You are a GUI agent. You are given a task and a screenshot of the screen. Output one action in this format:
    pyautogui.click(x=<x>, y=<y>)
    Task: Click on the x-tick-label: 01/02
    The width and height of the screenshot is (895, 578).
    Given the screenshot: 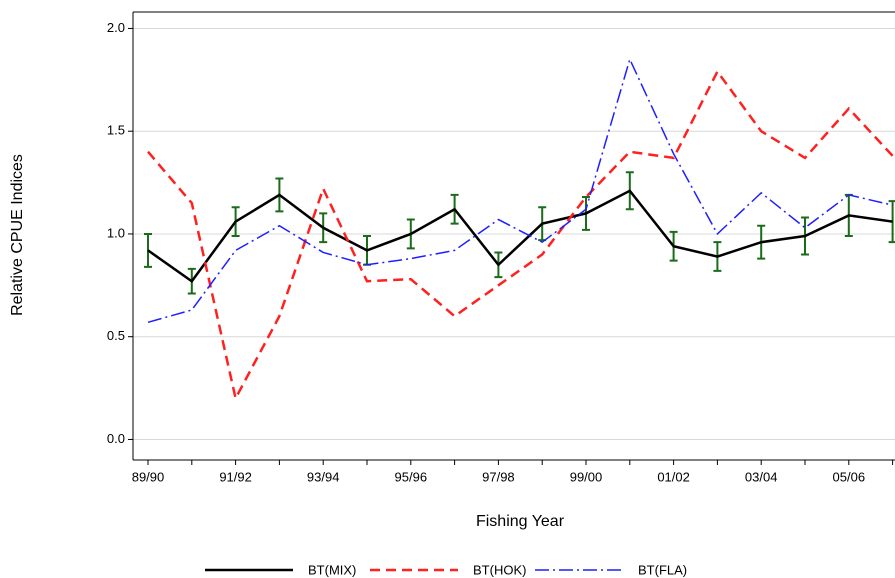 What is the action you would take?
    pyautogui.click(x=673, y=476)
    